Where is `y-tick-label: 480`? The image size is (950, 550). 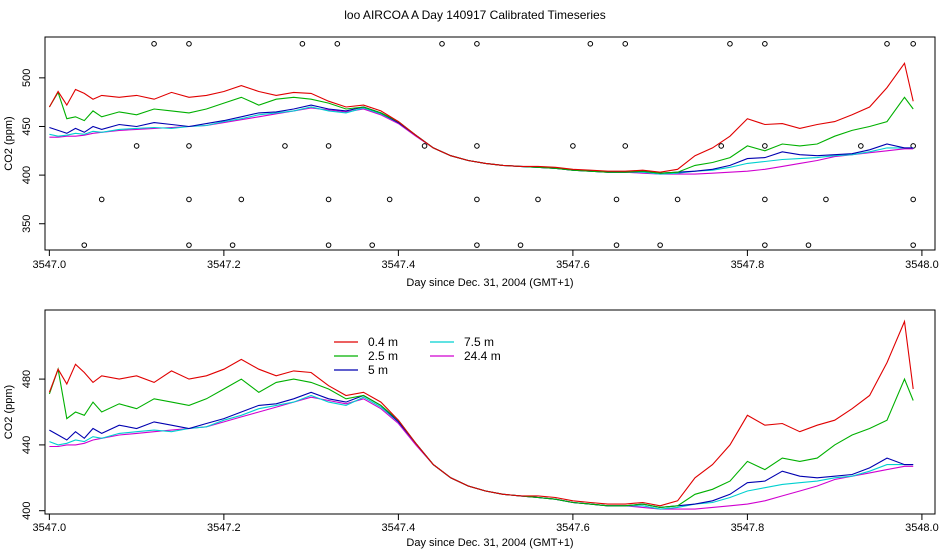 y-tick-label: 480 is located at coordinates (27, 379).